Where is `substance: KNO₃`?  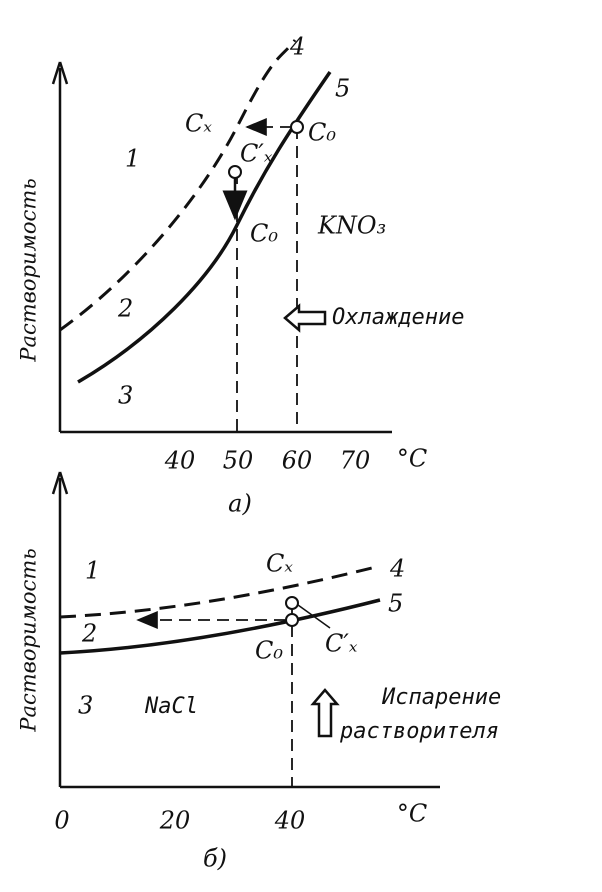
substance: KNO₃ is located at coordinates (351, 226).